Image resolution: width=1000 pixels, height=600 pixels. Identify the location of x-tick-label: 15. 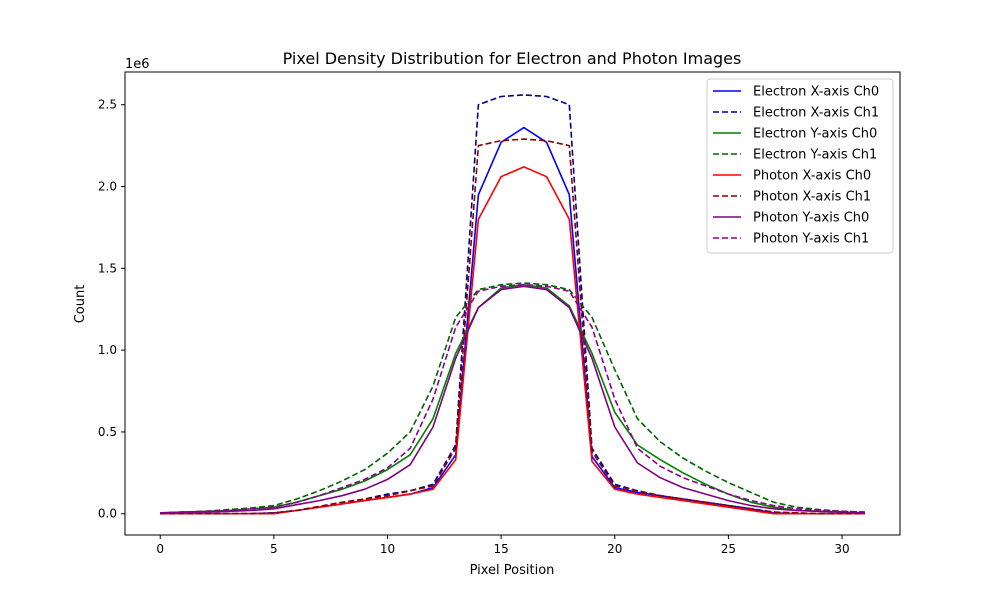
(500, 549).